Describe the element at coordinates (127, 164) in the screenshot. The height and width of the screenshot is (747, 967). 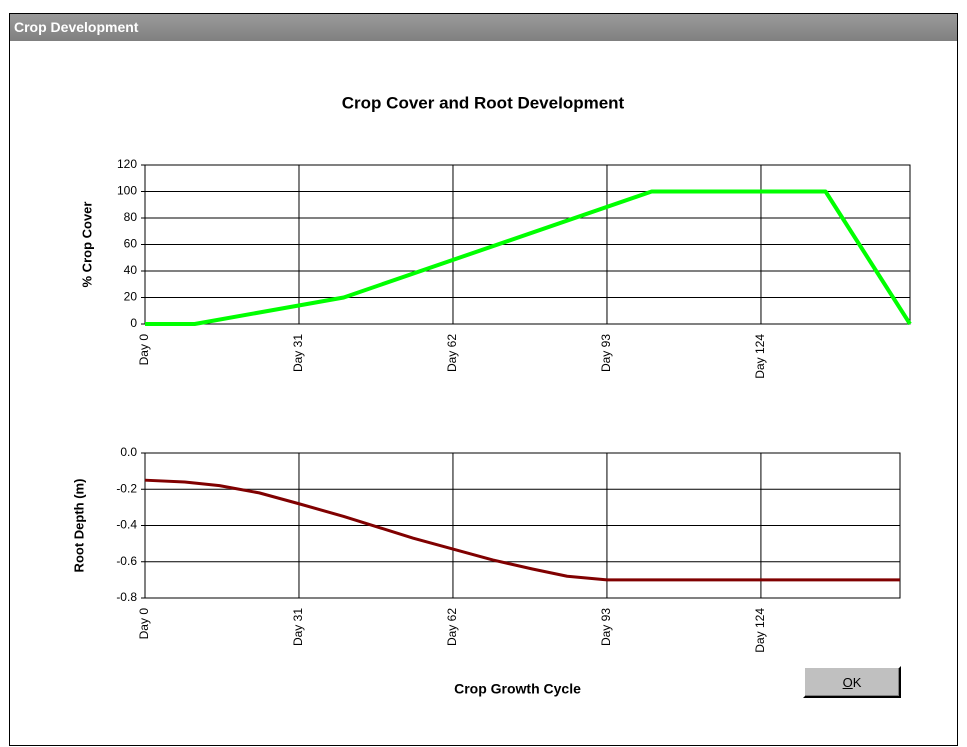
I see `y-tick-label: 120` at that location.